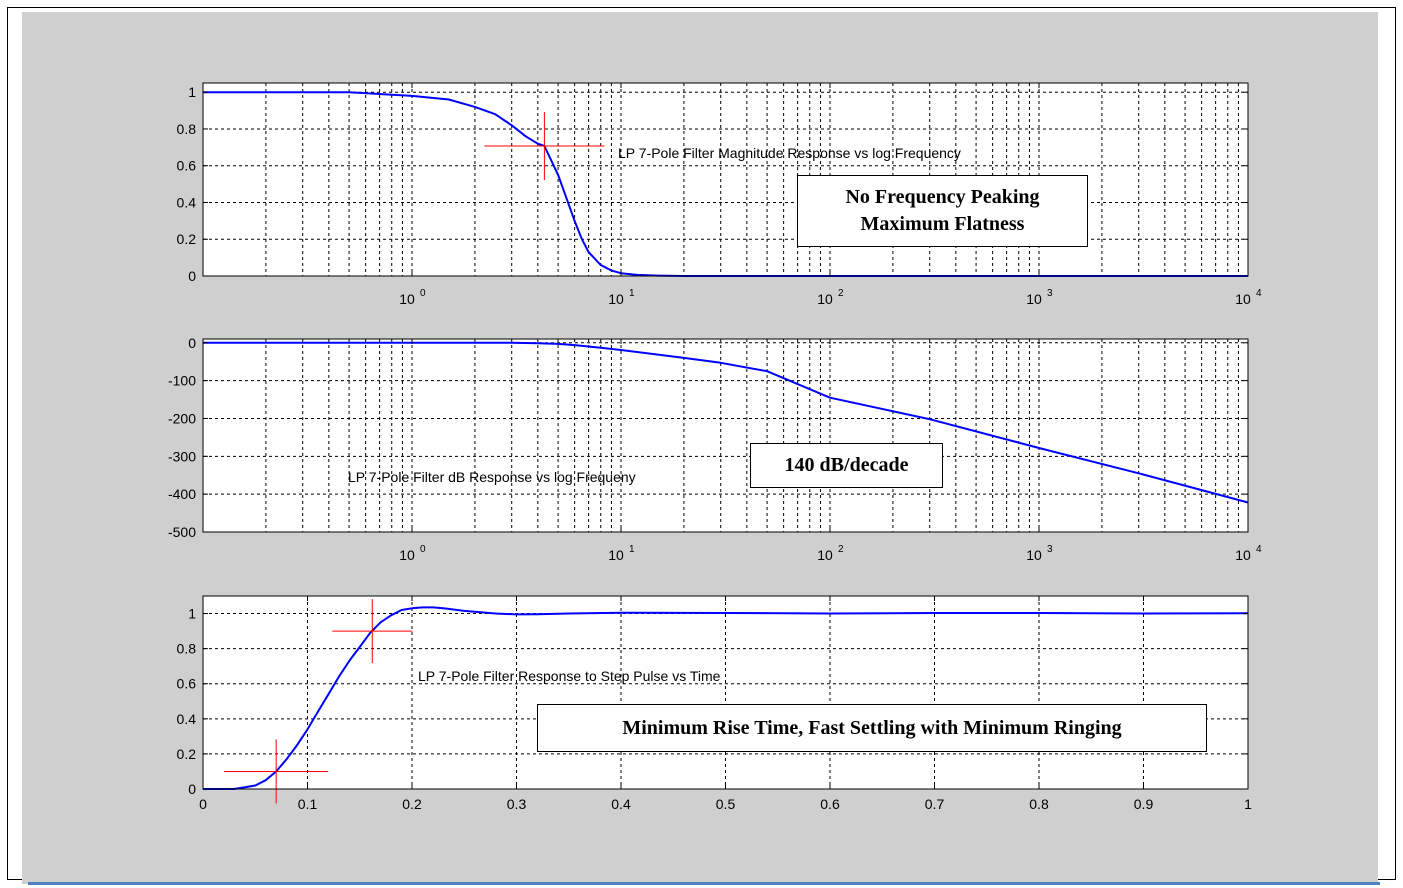 The height and width of the screenshot is (888, 1403). Describe the element at coordinates (412, 804) in the screenshot. I see `x-tick-label: 0.2` at that location.